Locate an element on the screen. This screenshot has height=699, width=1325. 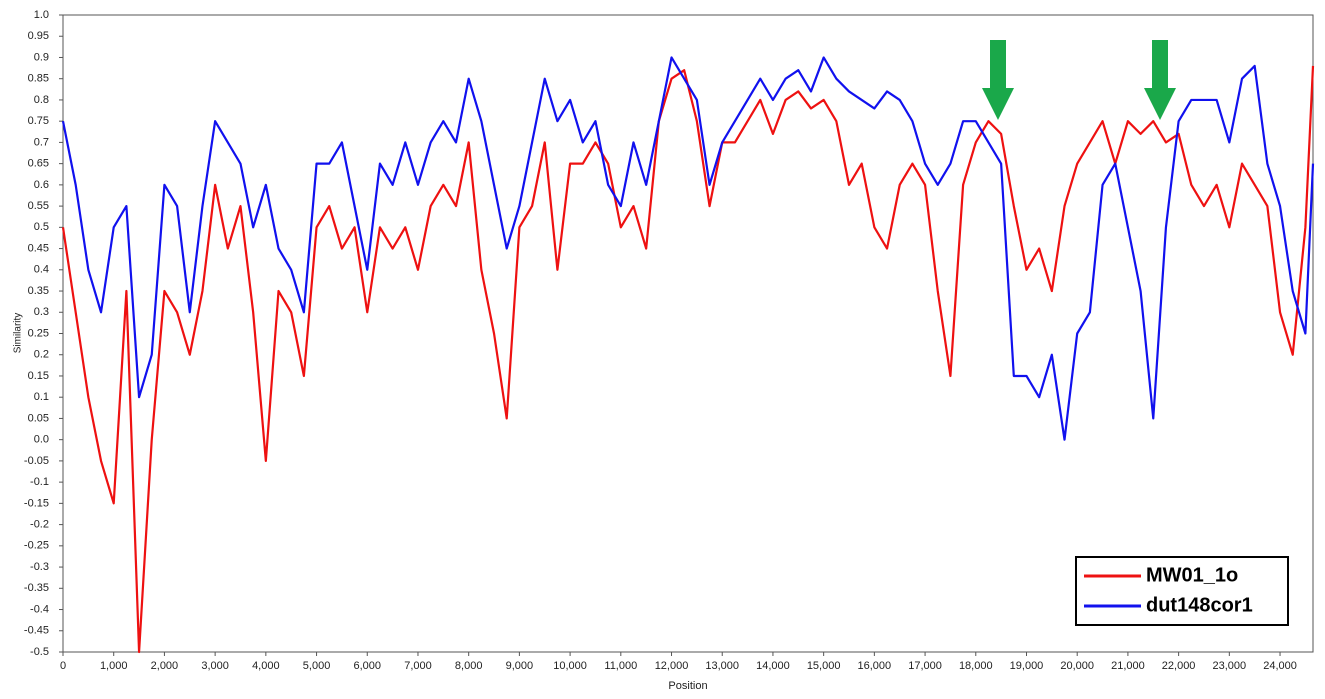
y-tick-label: 0.0 is located at coordinates (41, 440).